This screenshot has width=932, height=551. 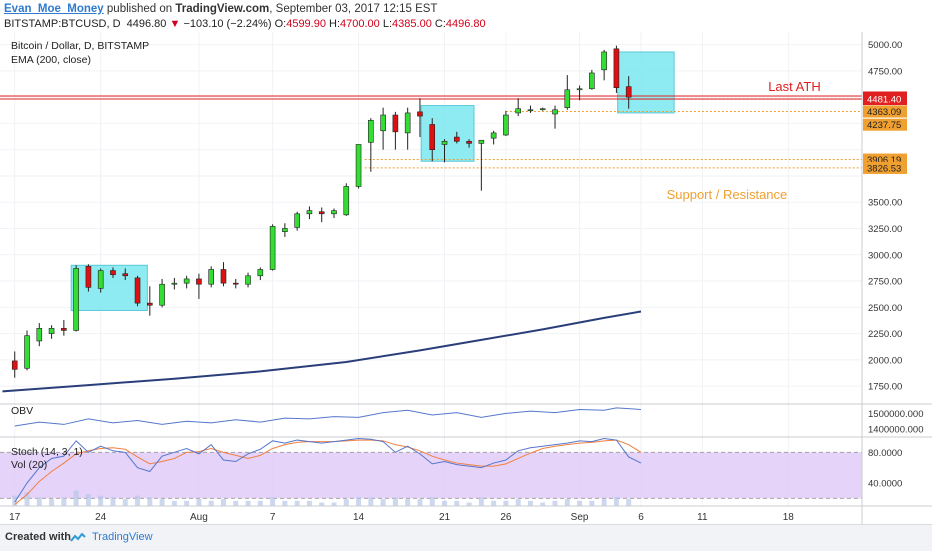 What do you see at coordinates (412, 24) in the screenshot?
I see `low-value: 4385.00` at bounding box center [412, 24].